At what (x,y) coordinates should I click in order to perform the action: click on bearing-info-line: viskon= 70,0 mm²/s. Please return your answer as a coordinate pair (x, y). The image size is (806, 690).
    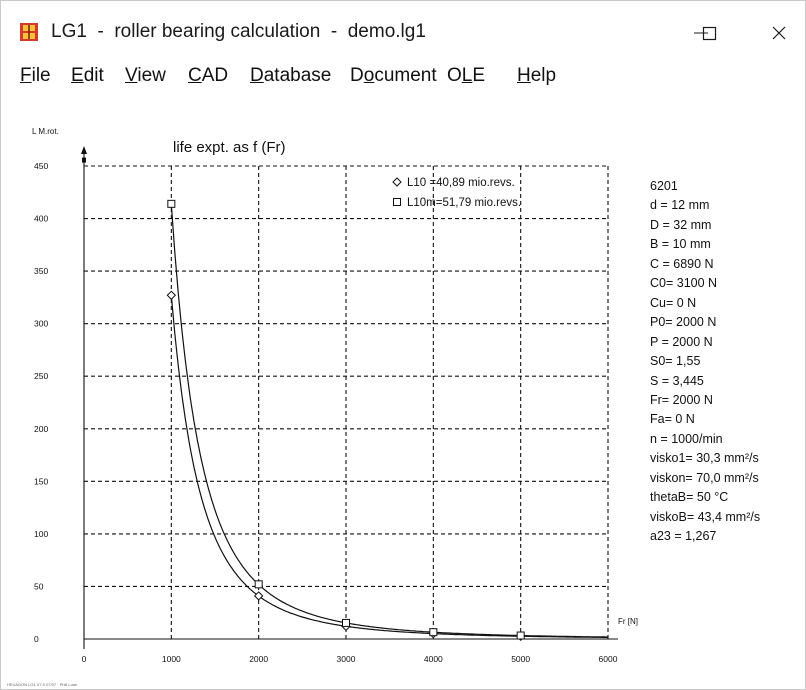
    Looking at the image, I should click on (704, 477).